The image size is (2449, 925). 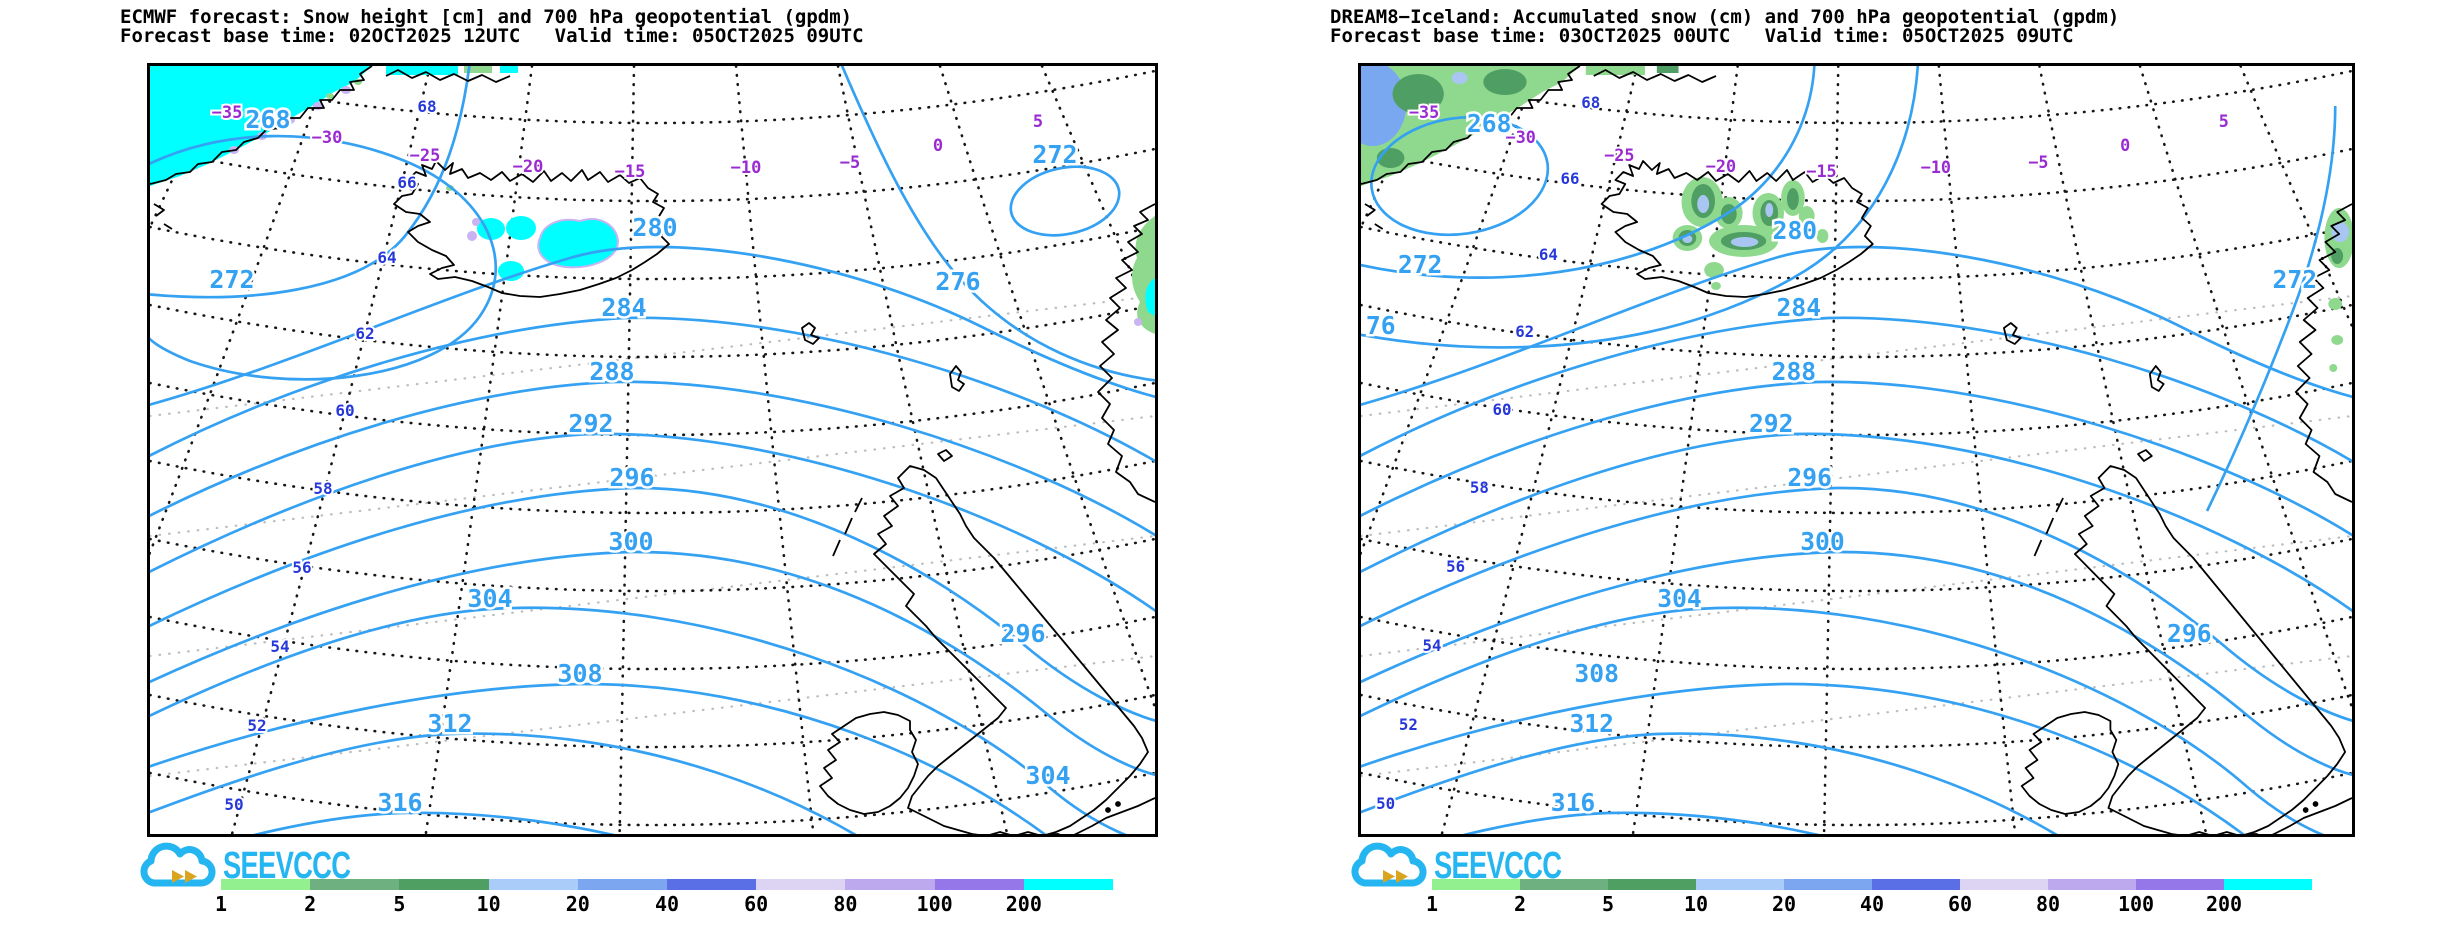 I want to click on longitude-label: −15, so click(x=630, y=172).